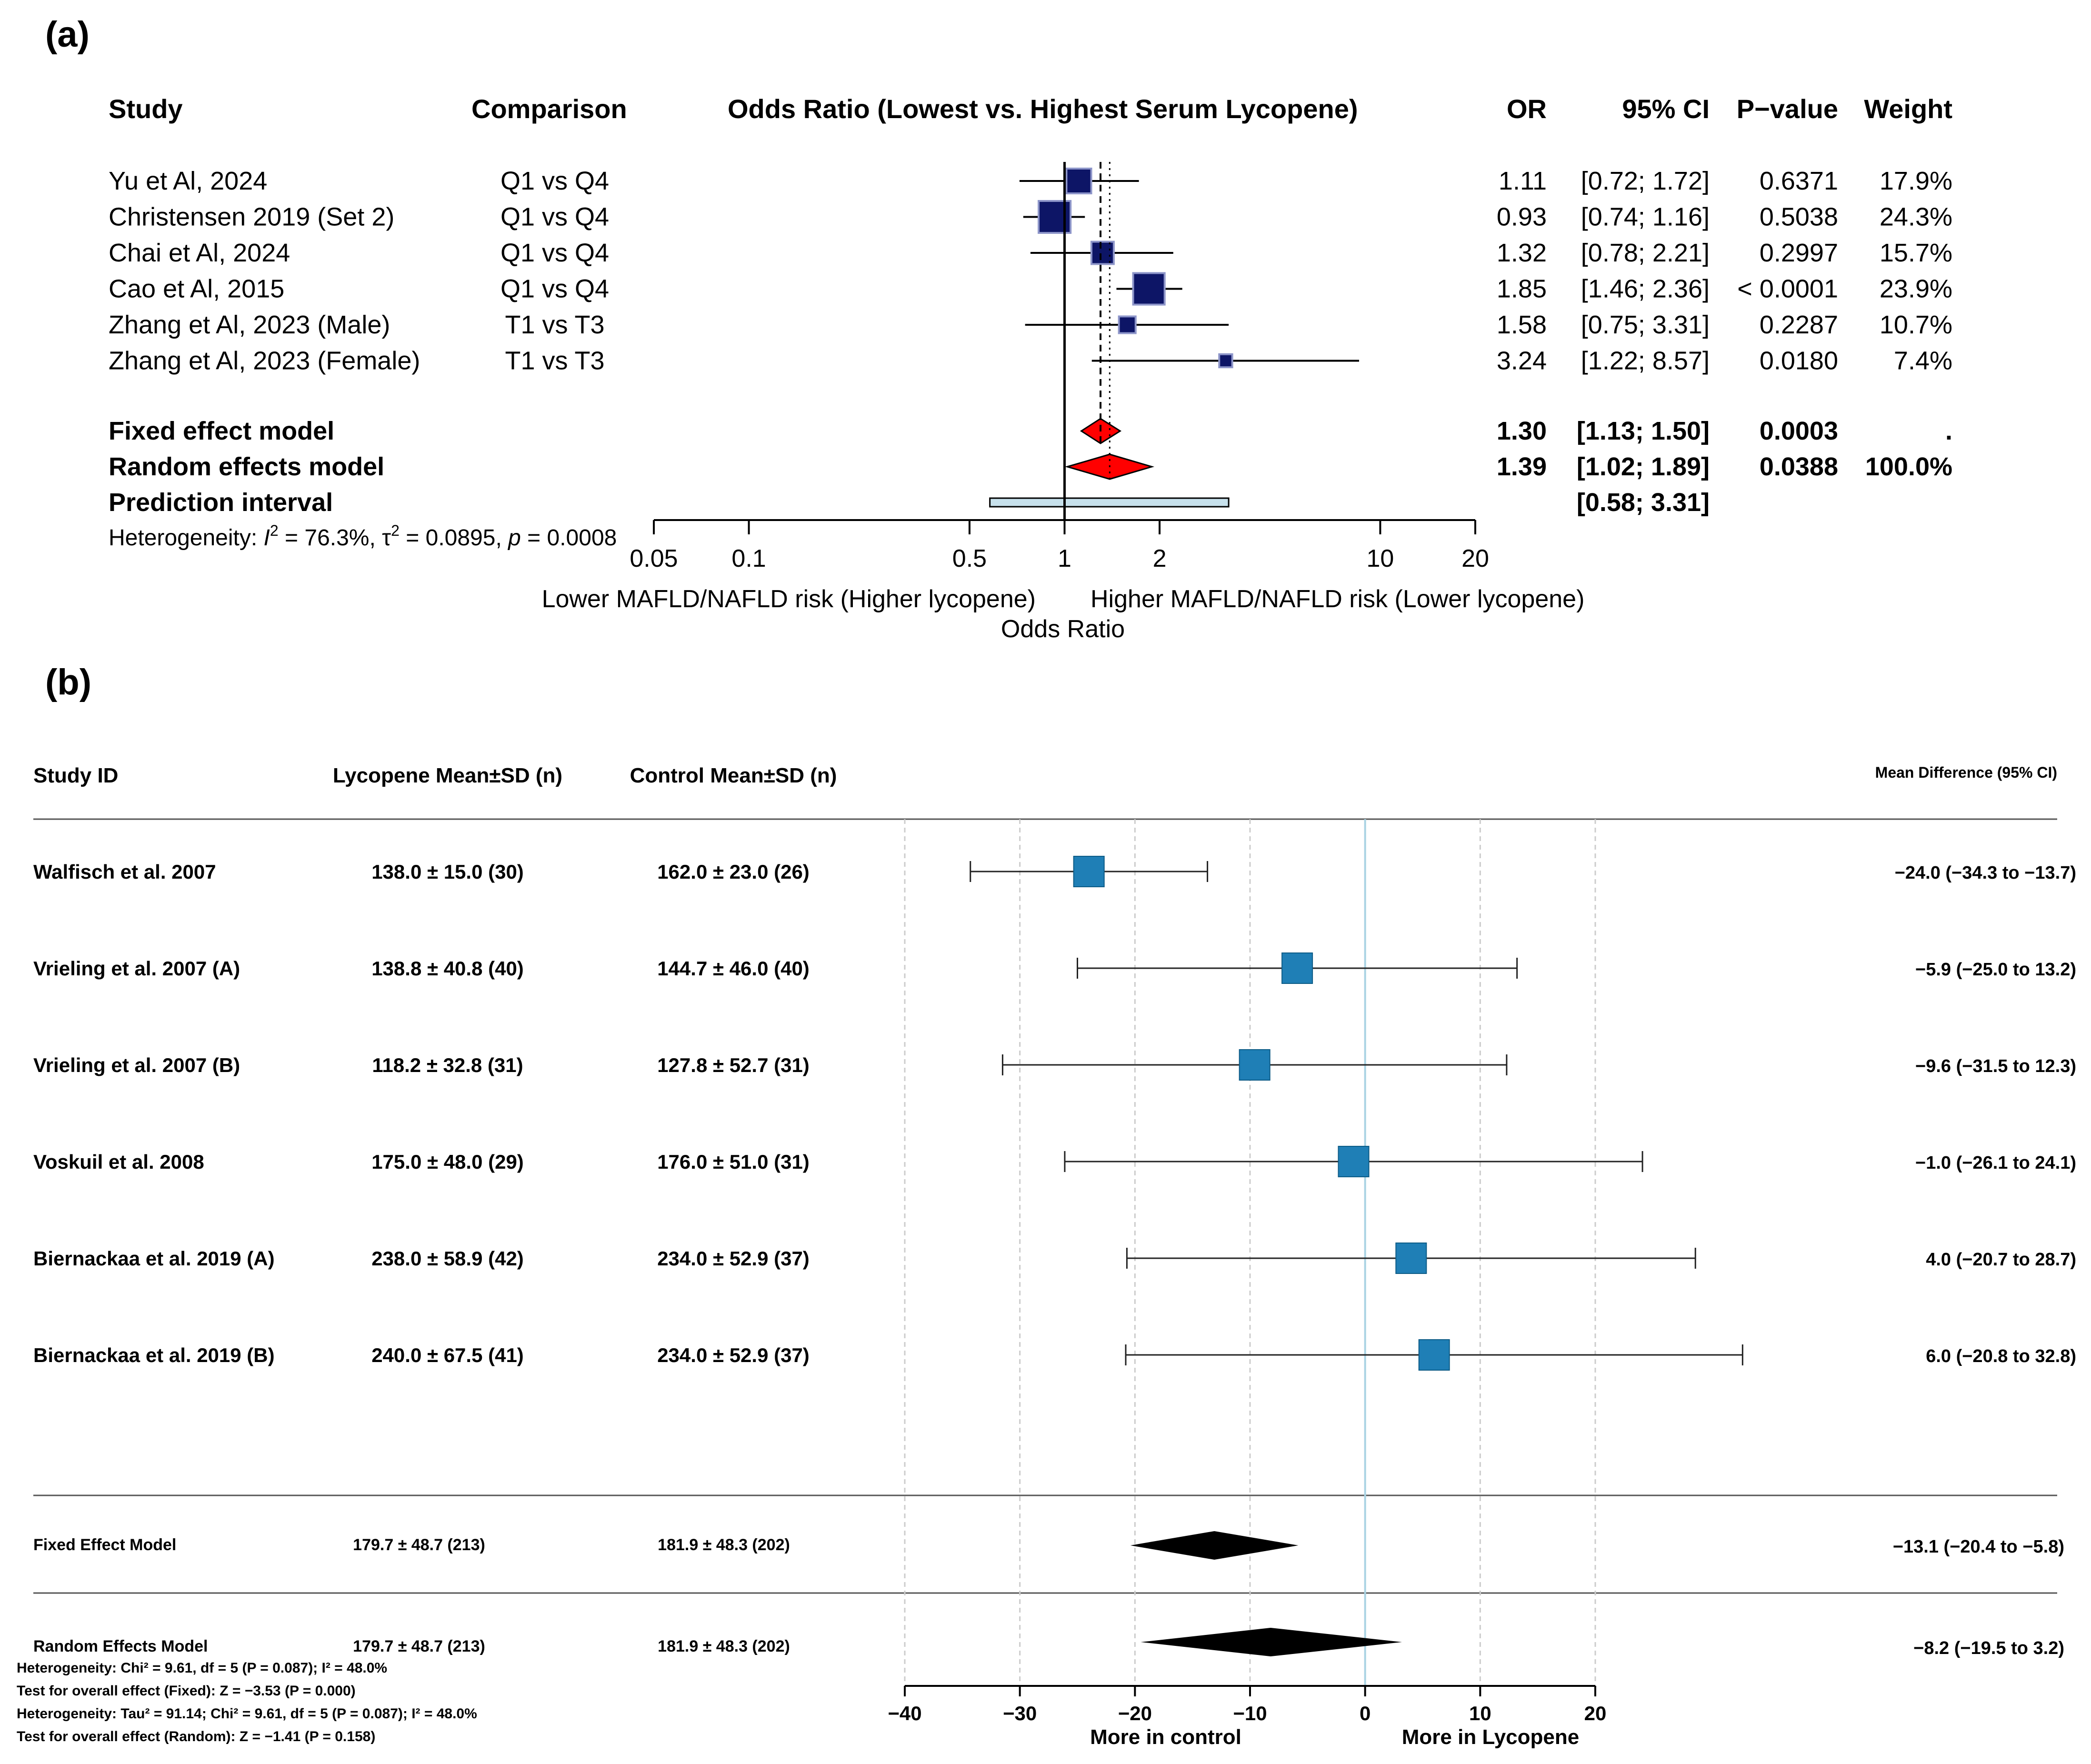 The width and height of the screenshot is (2091, 1764). I want to click on ci-value: [0.72; 1.72], so click(1645, 181).